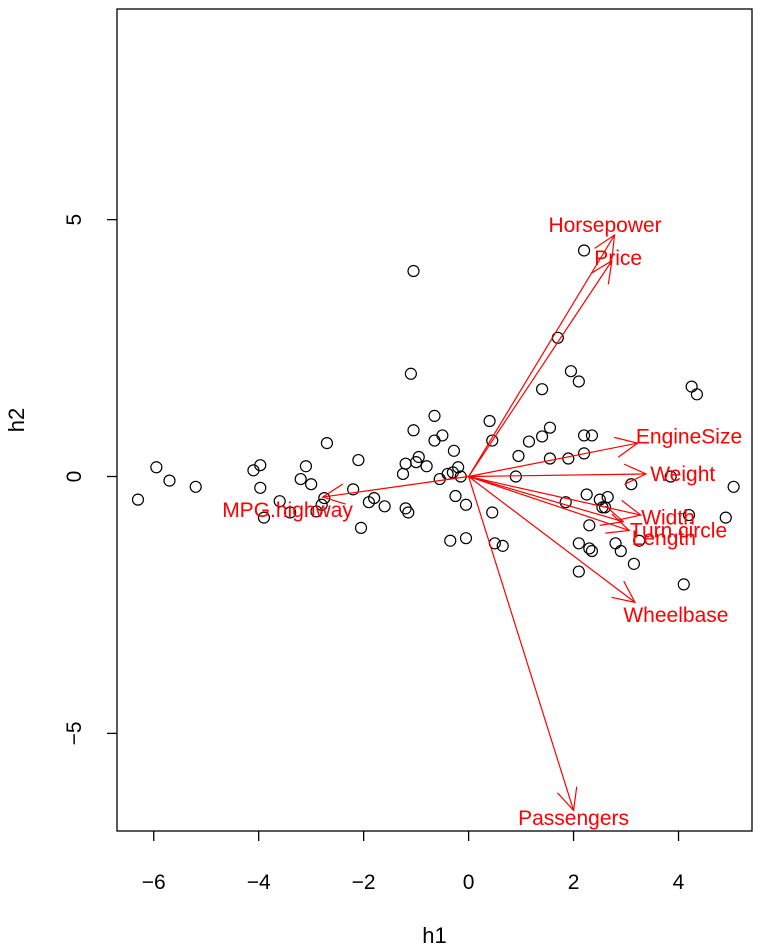 This screenshot has width=771, height=950. I want to click on arrow-length, so click(549, 504).